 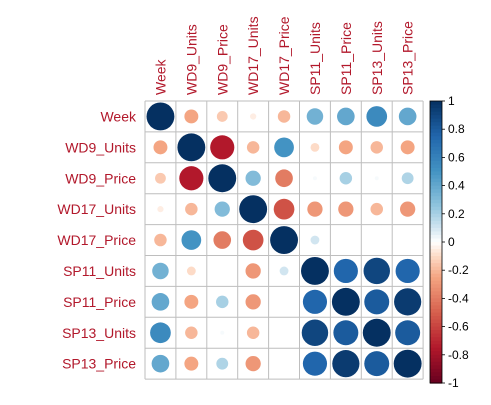 What do you see at coordinates (407, 271) in the screenshot?
I see `corr-circle-SP11_Units-SP13_Price` at bounding box center [407, 271].